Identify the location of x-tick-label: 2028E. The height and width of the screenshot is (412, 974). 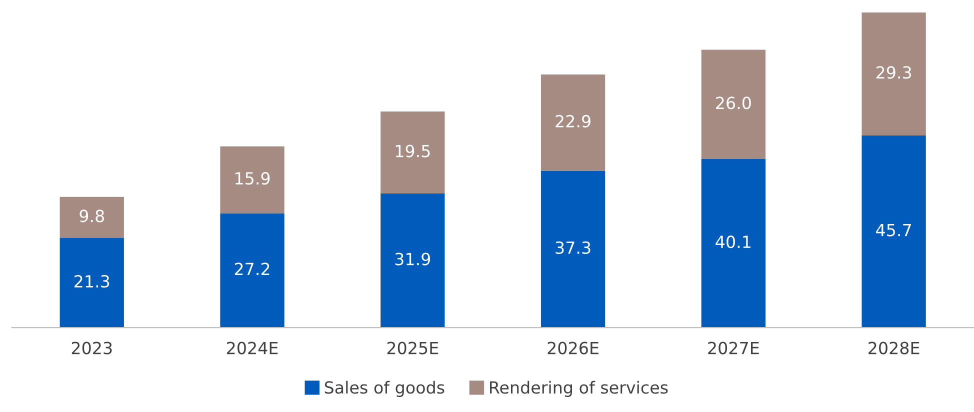
(894, 348).